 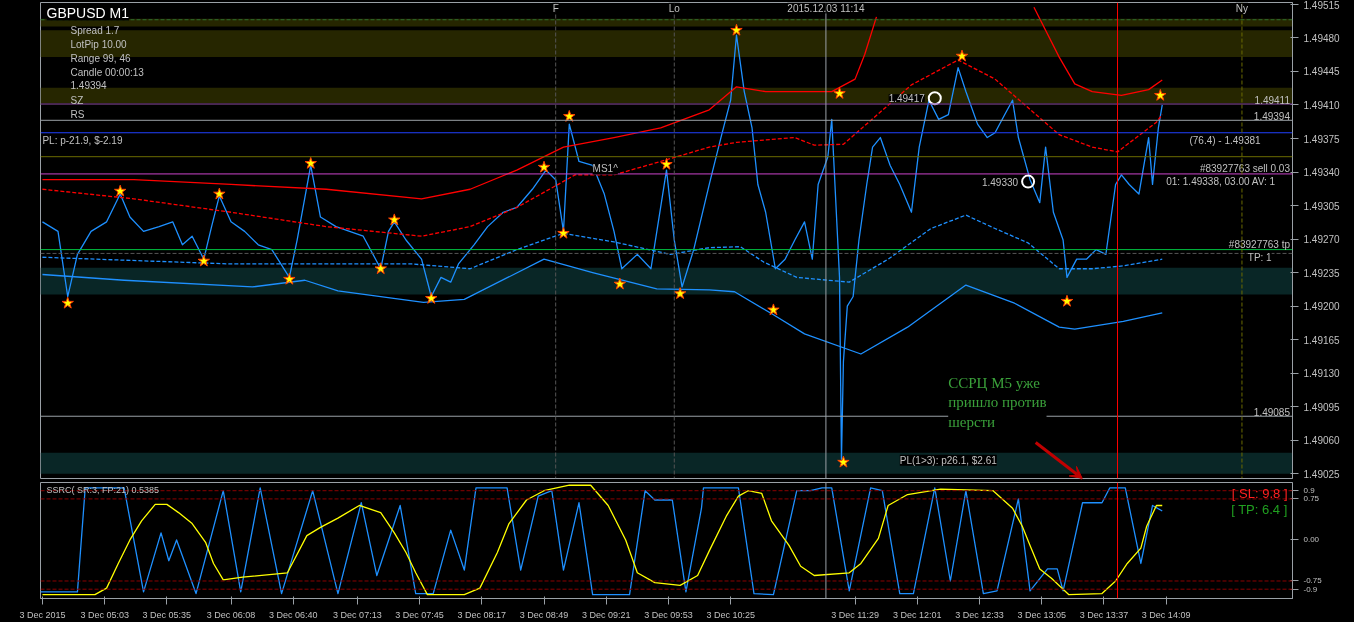 I want to click on annotation: 1.49417, so click(x=907, y=99).